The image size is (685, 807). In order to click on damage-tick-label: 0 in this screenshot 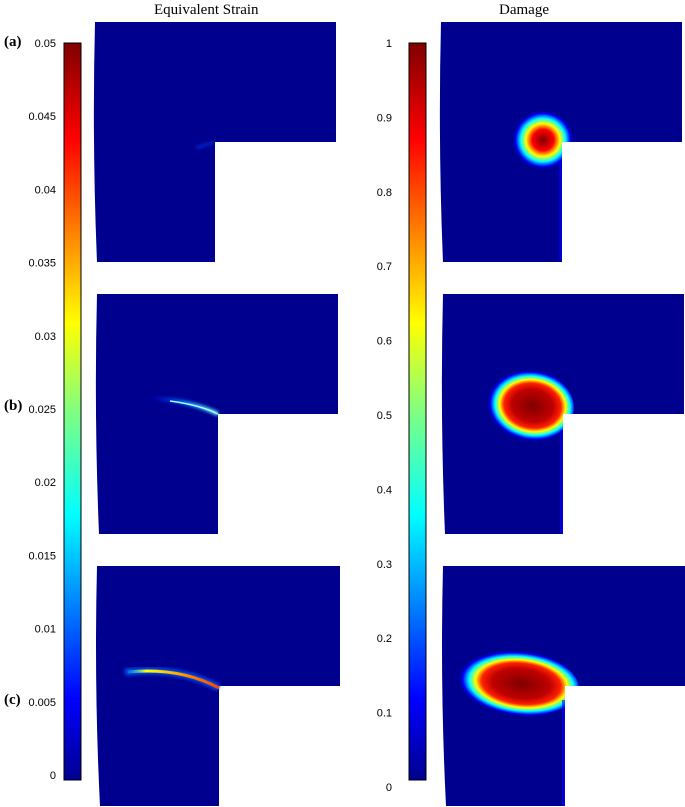, I will do `click(389, 788)`.